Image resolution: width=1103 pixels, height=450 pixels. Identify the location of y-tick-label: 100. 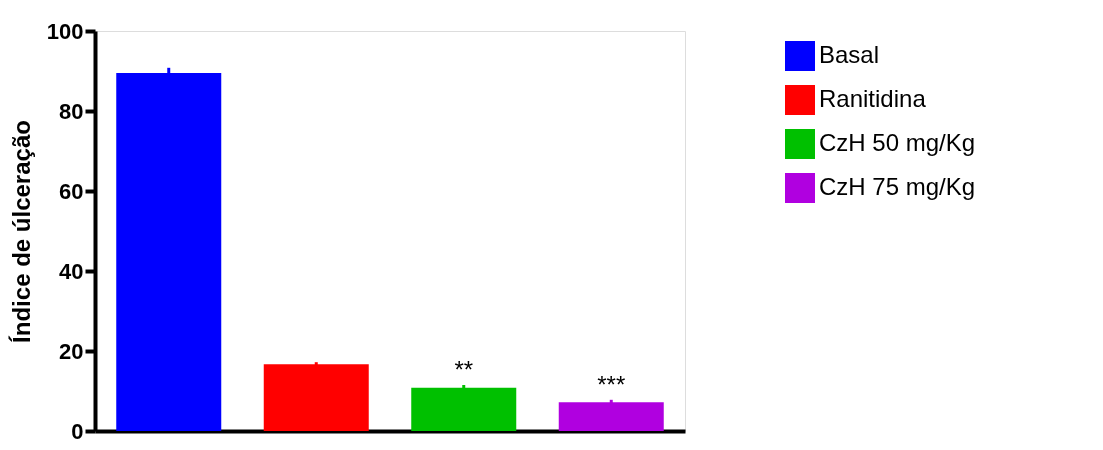
(65, 31).